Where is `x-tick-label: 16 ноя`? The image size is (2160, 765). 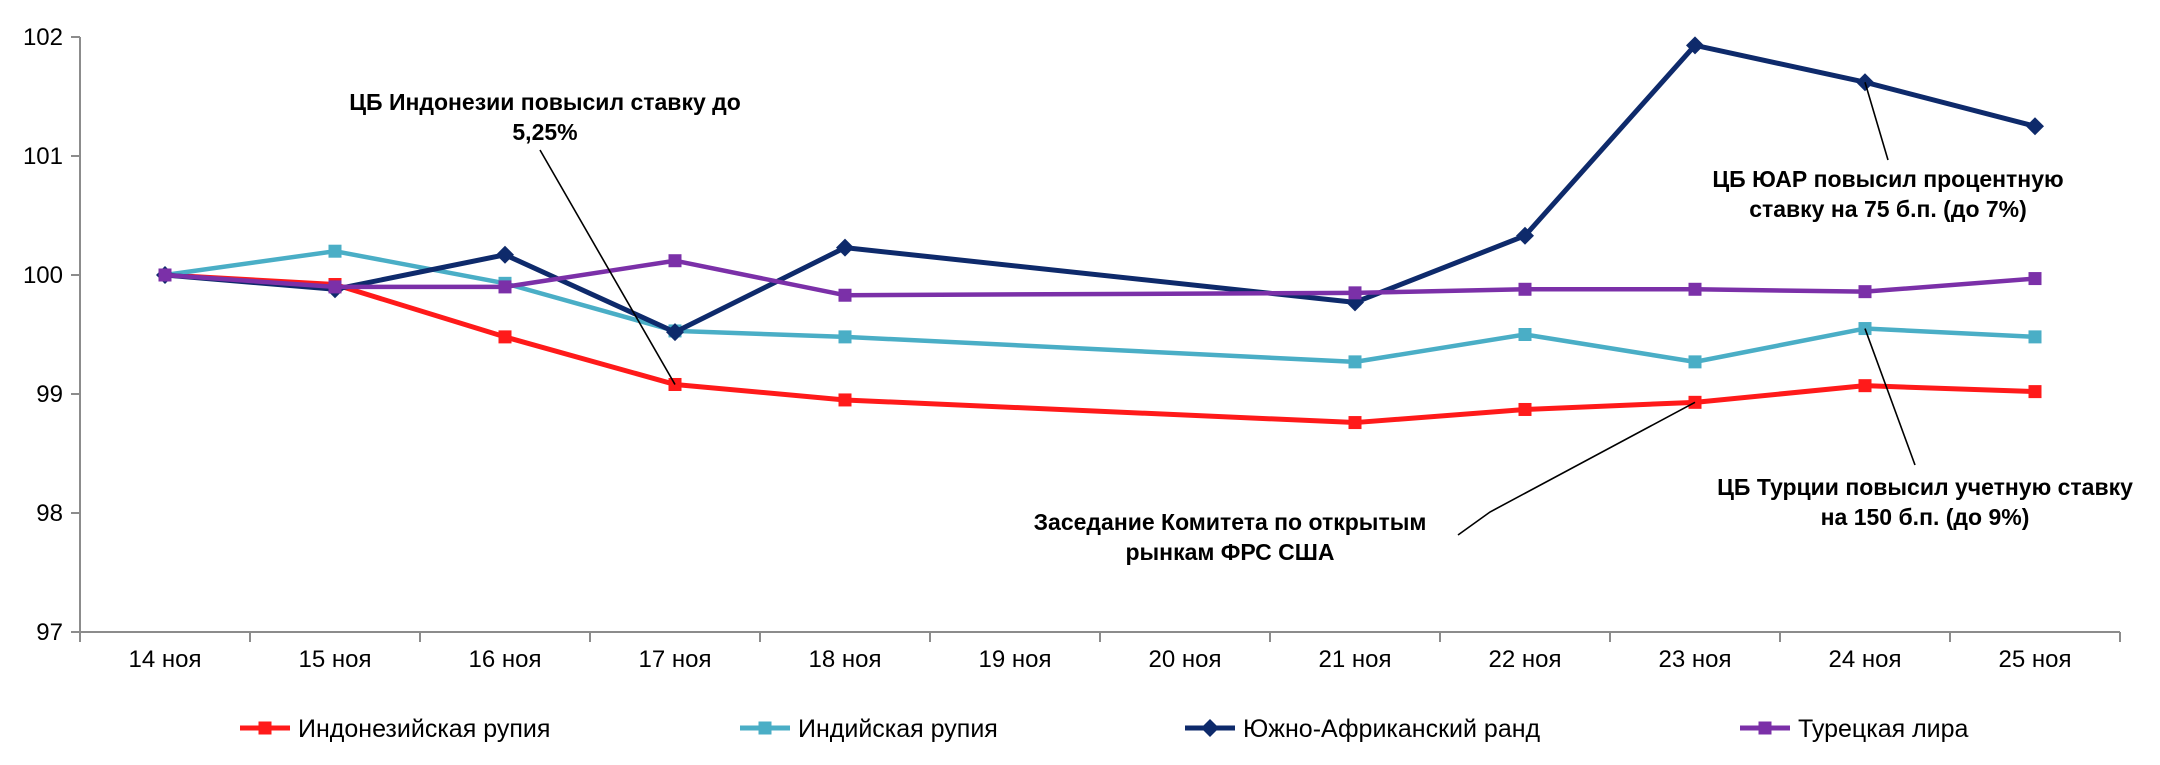 x-tick-label: 16 ноя is located at coordinates (505, 659).